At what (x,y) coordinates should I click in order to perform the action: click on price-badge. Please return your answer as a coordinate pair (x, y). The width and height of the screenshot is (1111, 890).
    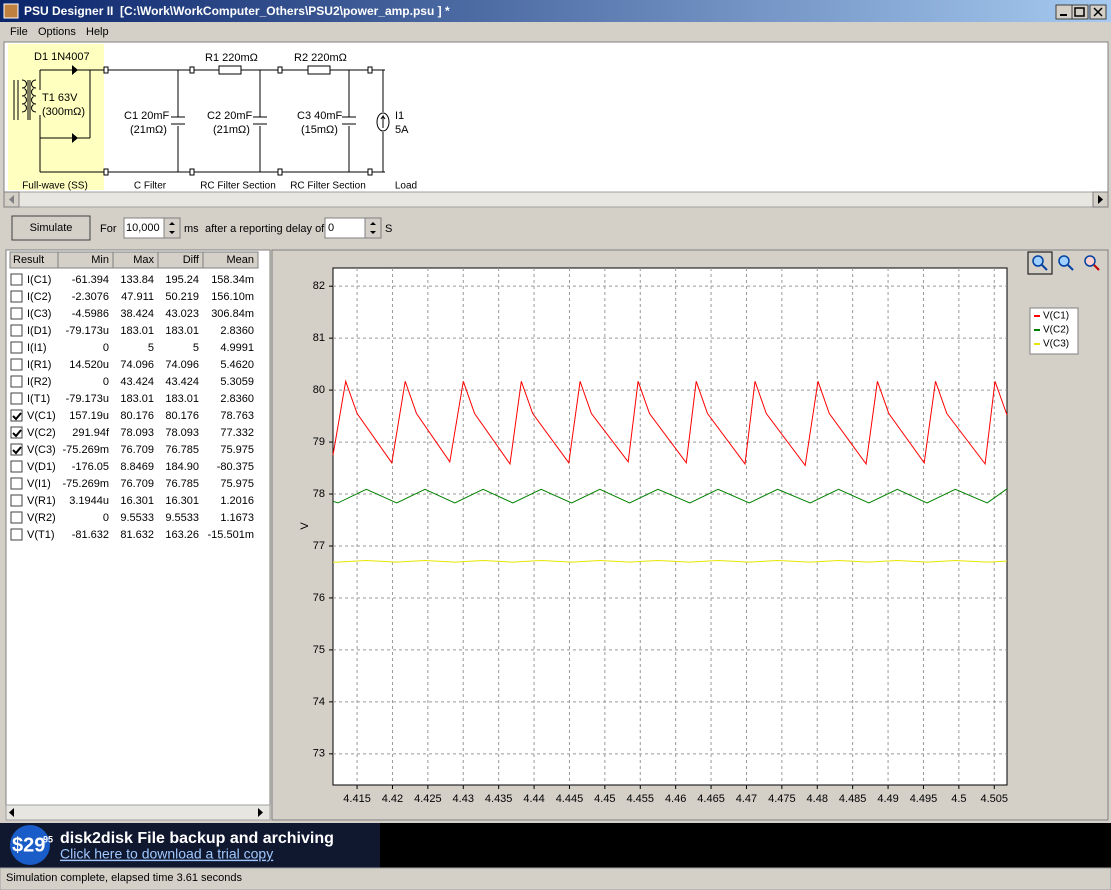
    Looking at the image, I should click on (30, 845).